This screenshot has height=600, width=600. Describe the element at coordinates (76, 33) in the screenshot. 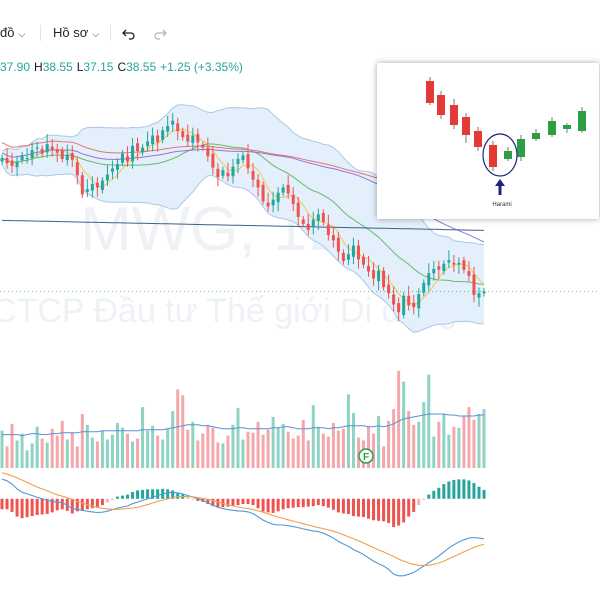

I see `profile-dropdown: Hồ sơ ⌵` at that location.